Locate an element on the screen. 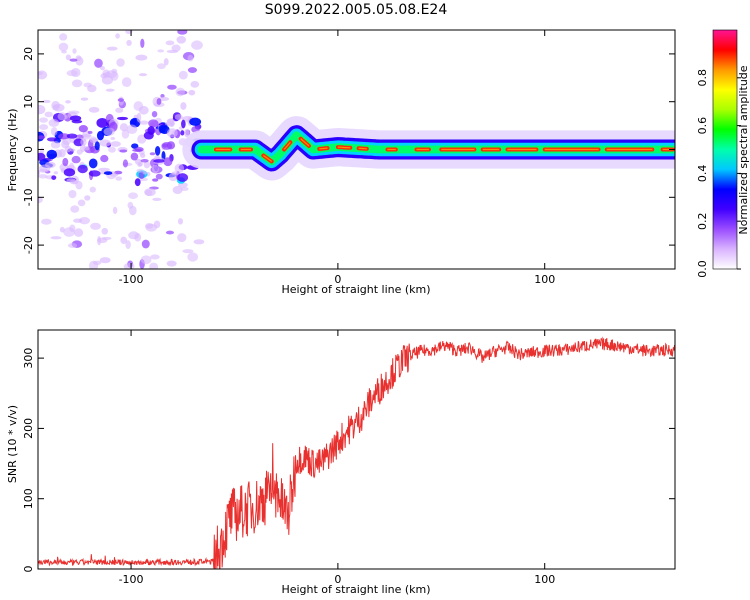 Image resolution: width=750 pixels, height=600 pixels. colorbar-gradient is located at coordinates (725, 149).